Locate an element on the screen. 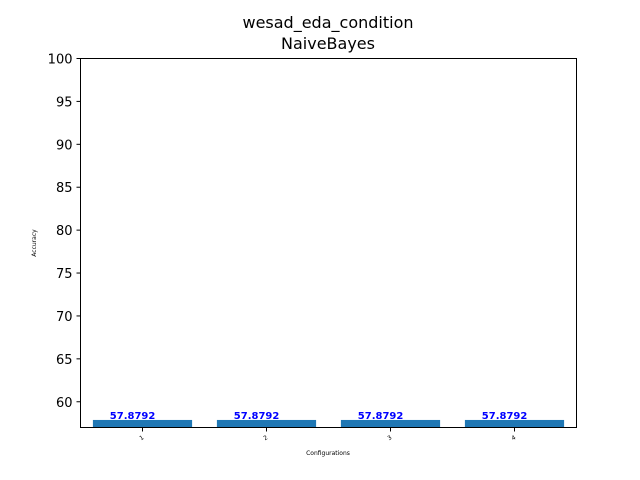 This screenshot has width=640, height=480. bars-group: 57.8792 57.8792 57.8792 57.8792 is located at coordinates (328, 419).